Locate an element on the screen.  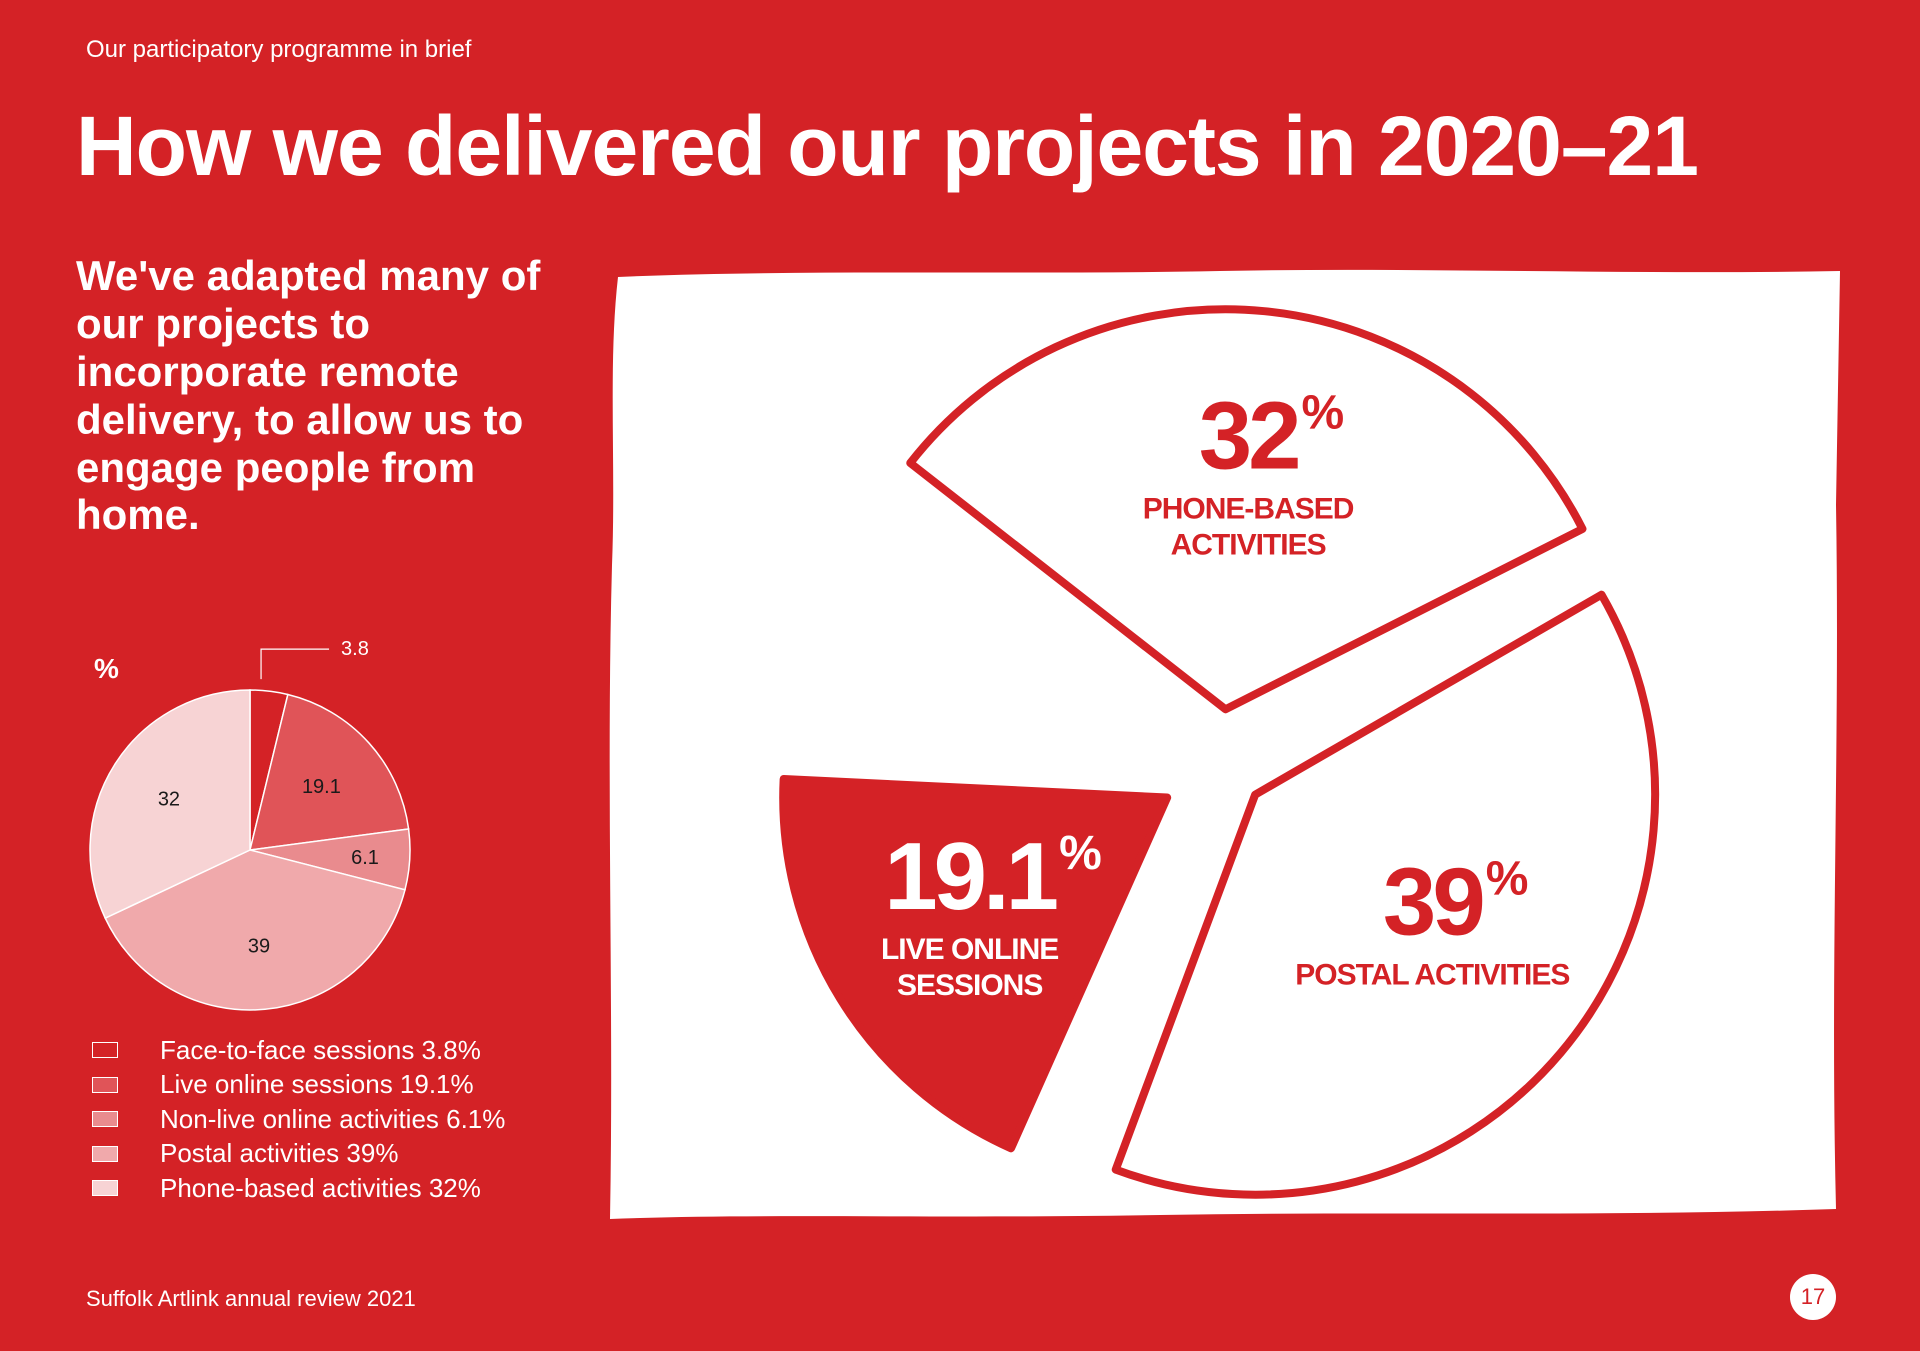
legend-item: Non-live online activities 6.1% is located at coordinates (298, 1119).